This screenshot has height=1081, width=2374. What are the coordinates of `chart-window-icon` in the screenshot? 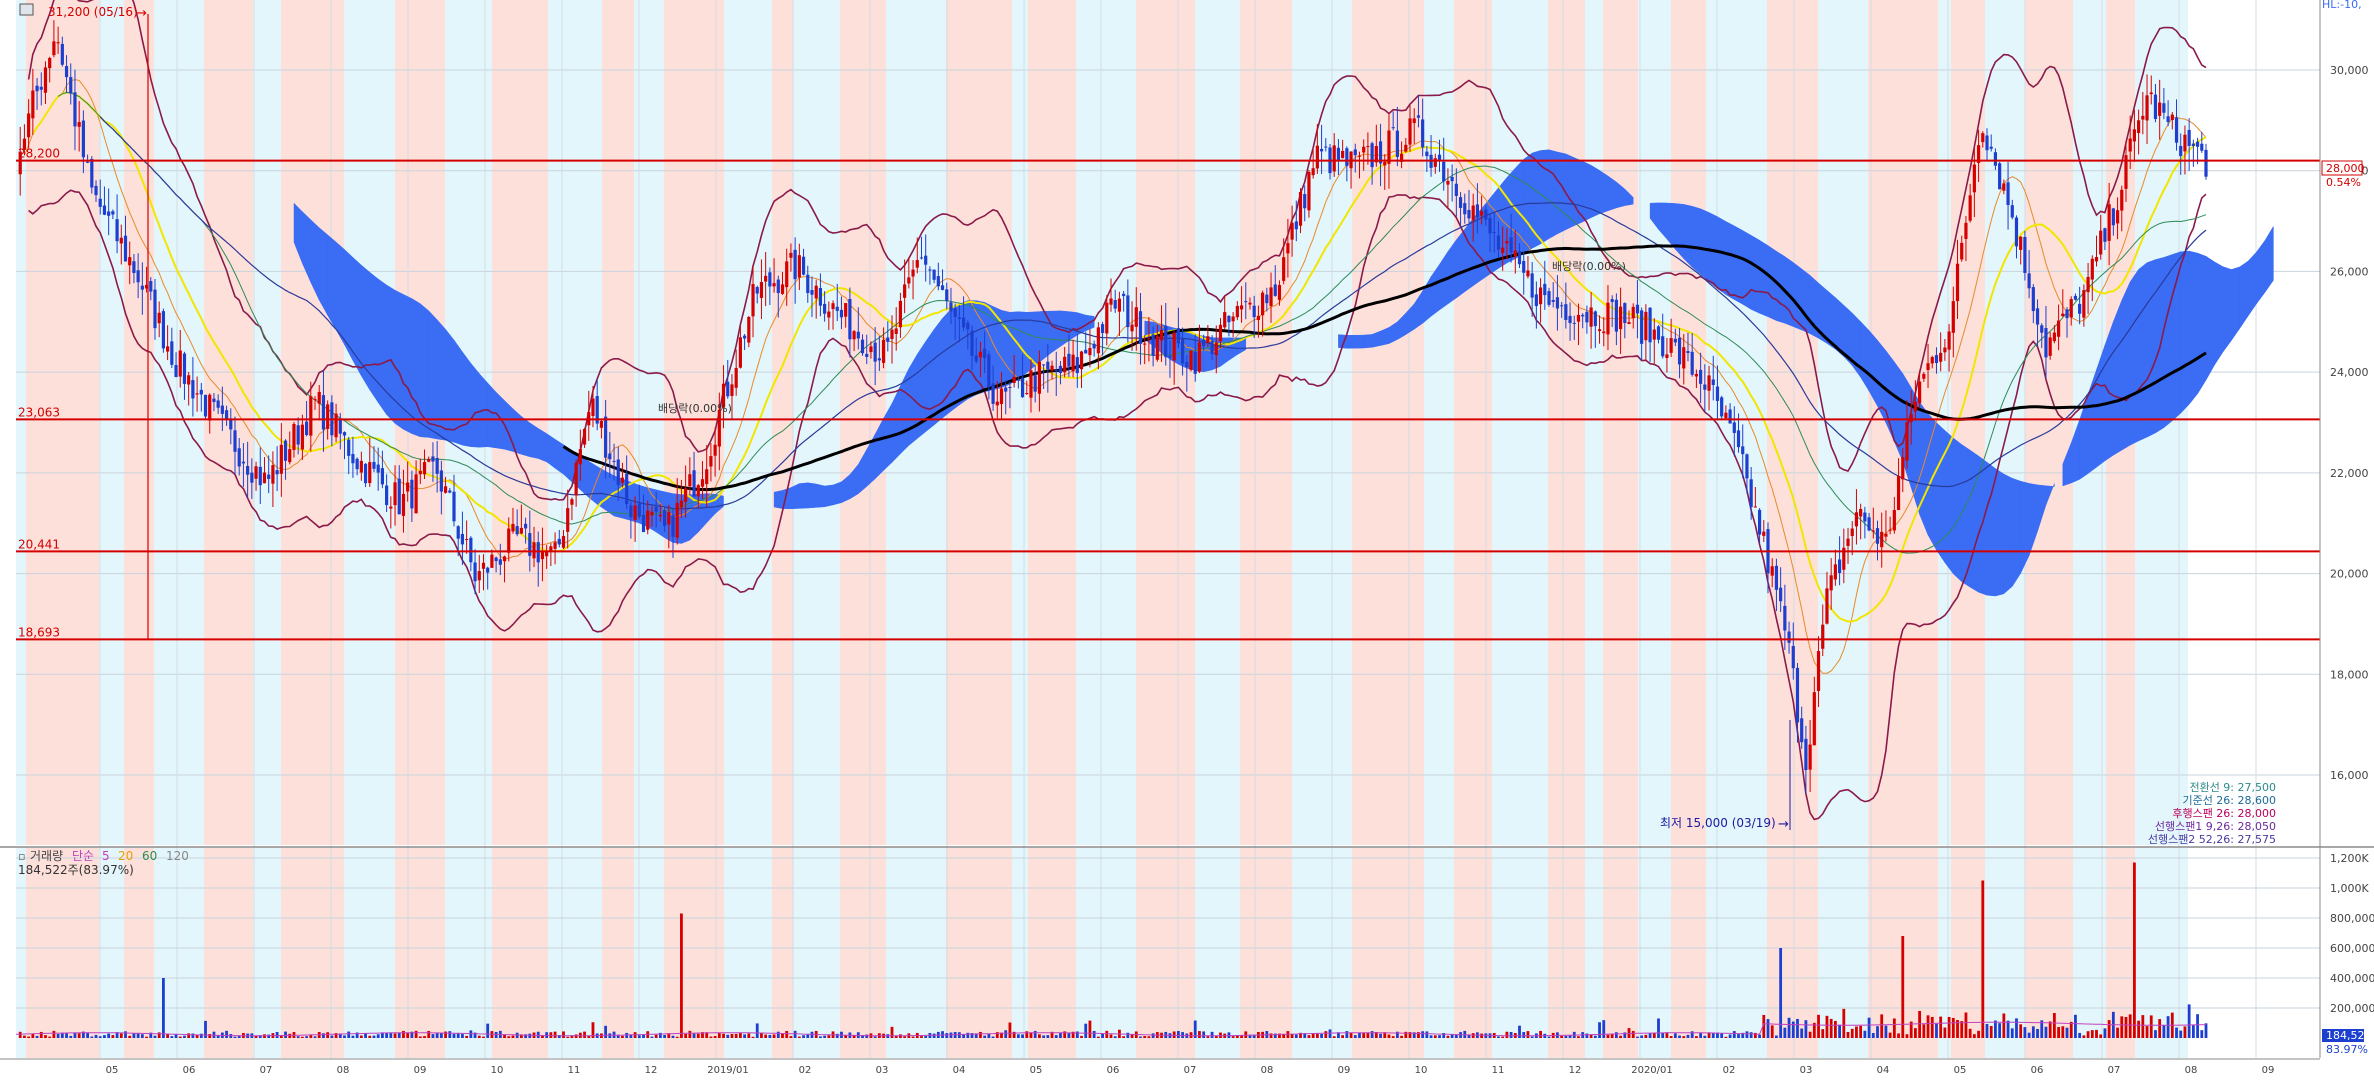 It's located at (26, 9).